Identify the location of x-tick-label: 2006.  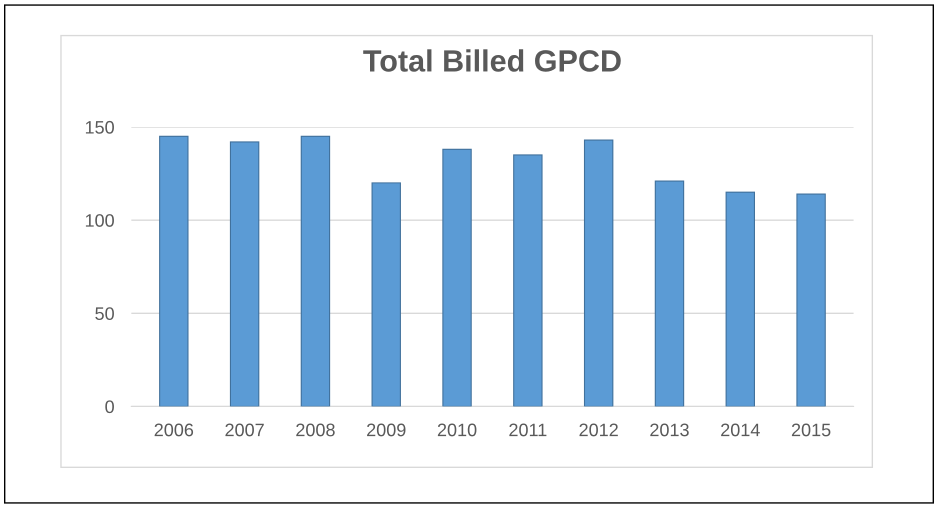
(174, 430).